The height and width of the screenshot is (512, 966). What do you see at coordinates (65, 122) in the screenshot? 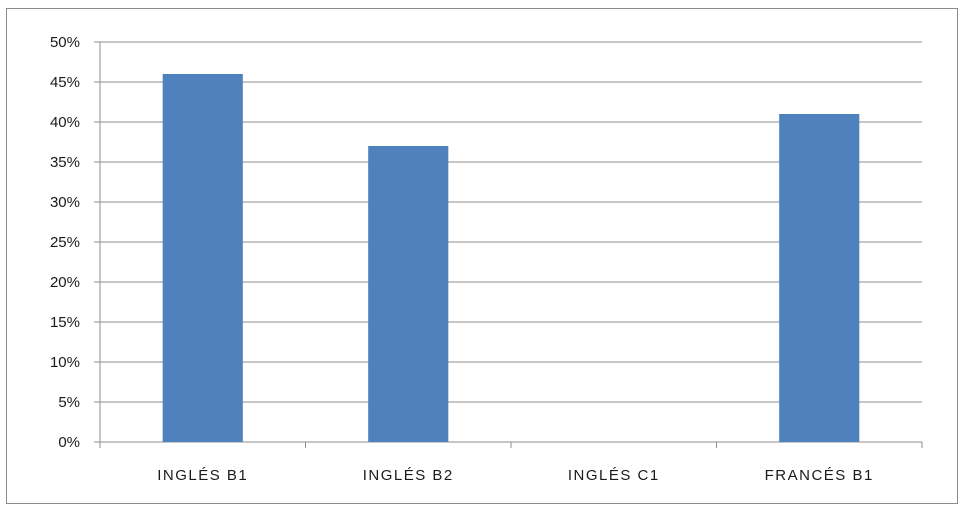
I see `y-tick-label: 40%` at bounding box center [65, 122].